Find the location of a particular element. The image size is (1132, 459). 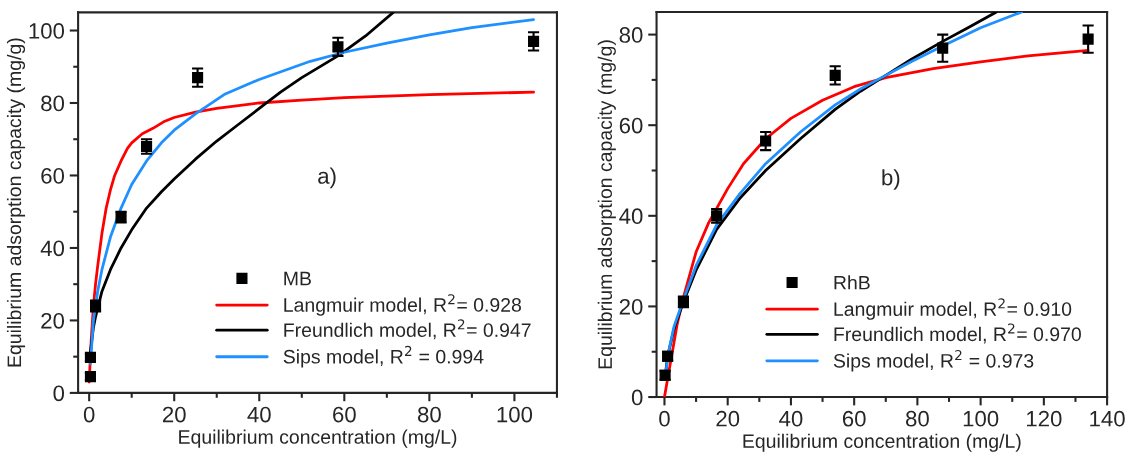

annotation: b) is located at coordinates (891, 179).